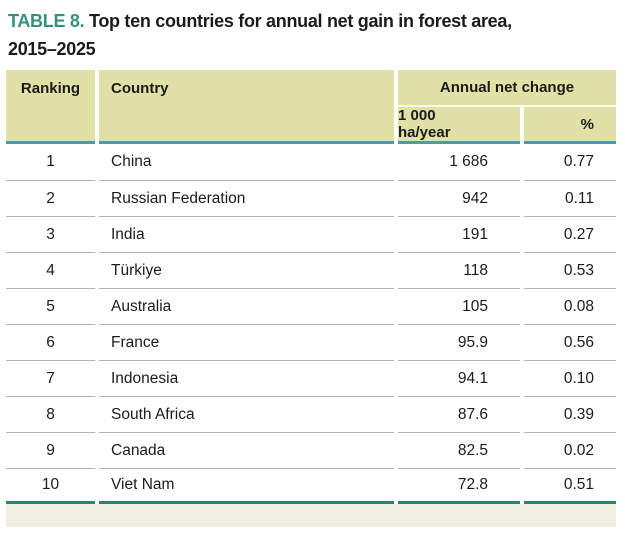 The height and width of the screenshot is (541, 625). What do you see at coordinates (459, 198) in the screenshot?
I see `cell-ha: 942` at bounding box center [459, 198].